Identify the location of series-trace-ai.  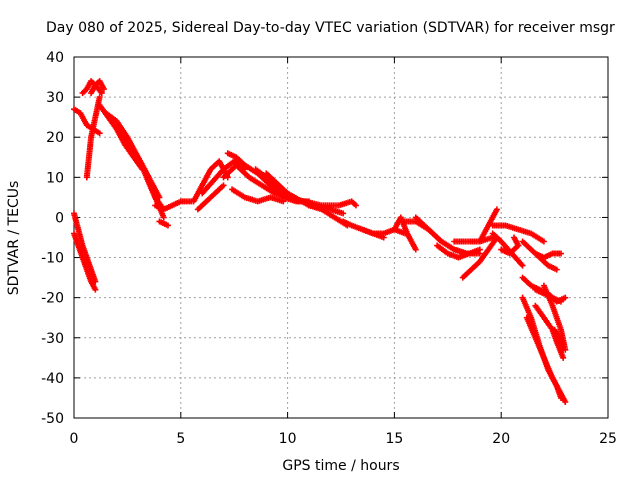
(510, 249).